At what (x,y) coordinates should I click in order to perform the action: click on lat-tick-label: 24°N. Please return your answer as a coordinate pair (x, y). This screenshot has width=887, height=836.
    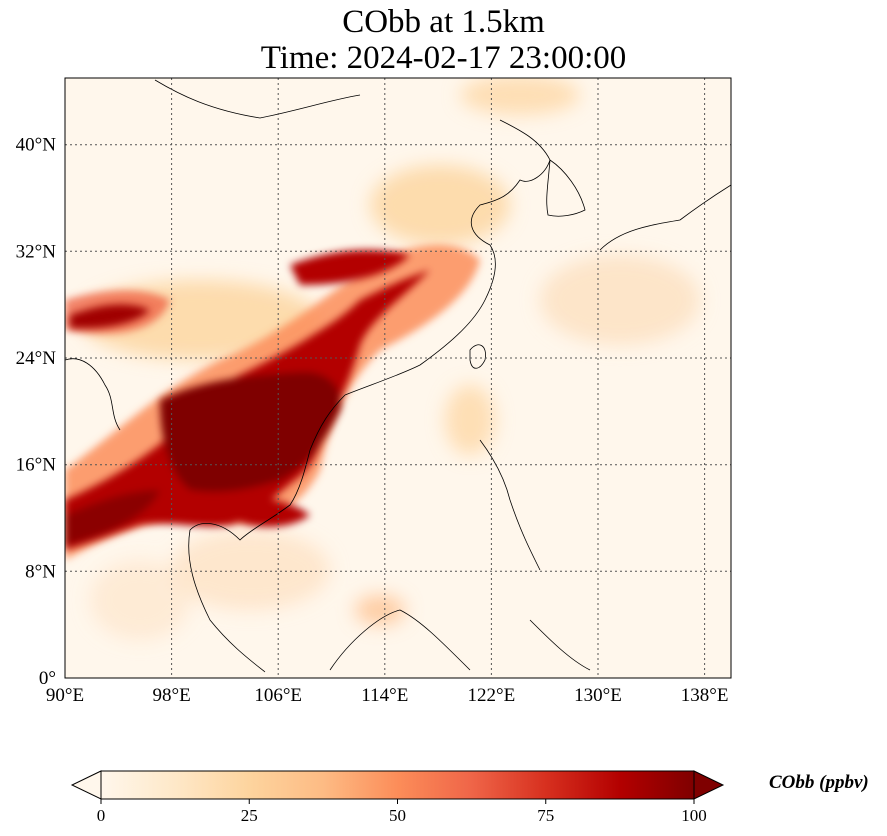
    Looking at the image, I should click on (36, 358).